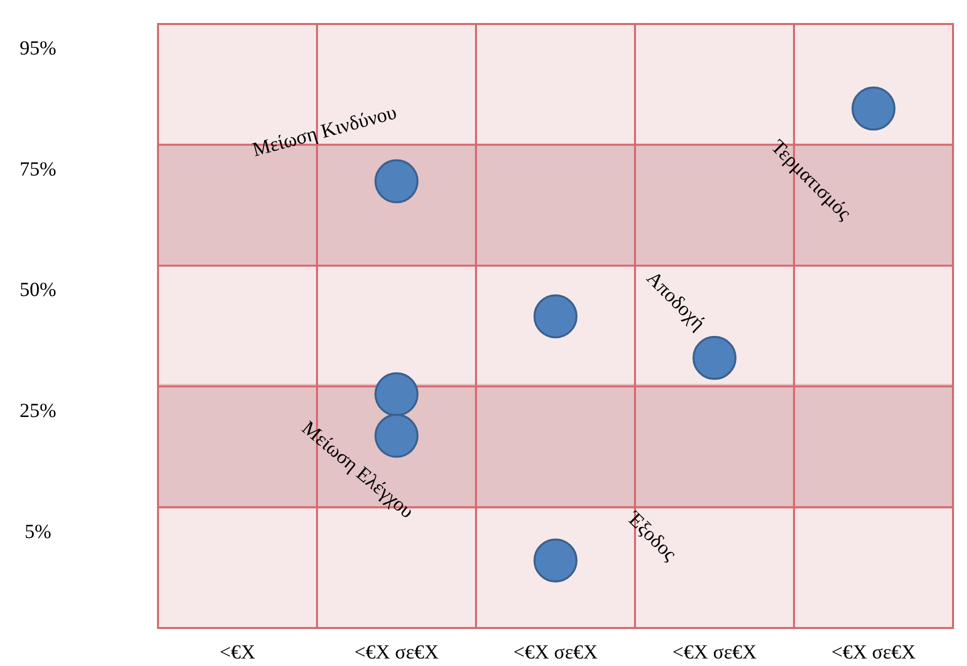  I want to click on x-tick-label: <€X, so click(238, 653).